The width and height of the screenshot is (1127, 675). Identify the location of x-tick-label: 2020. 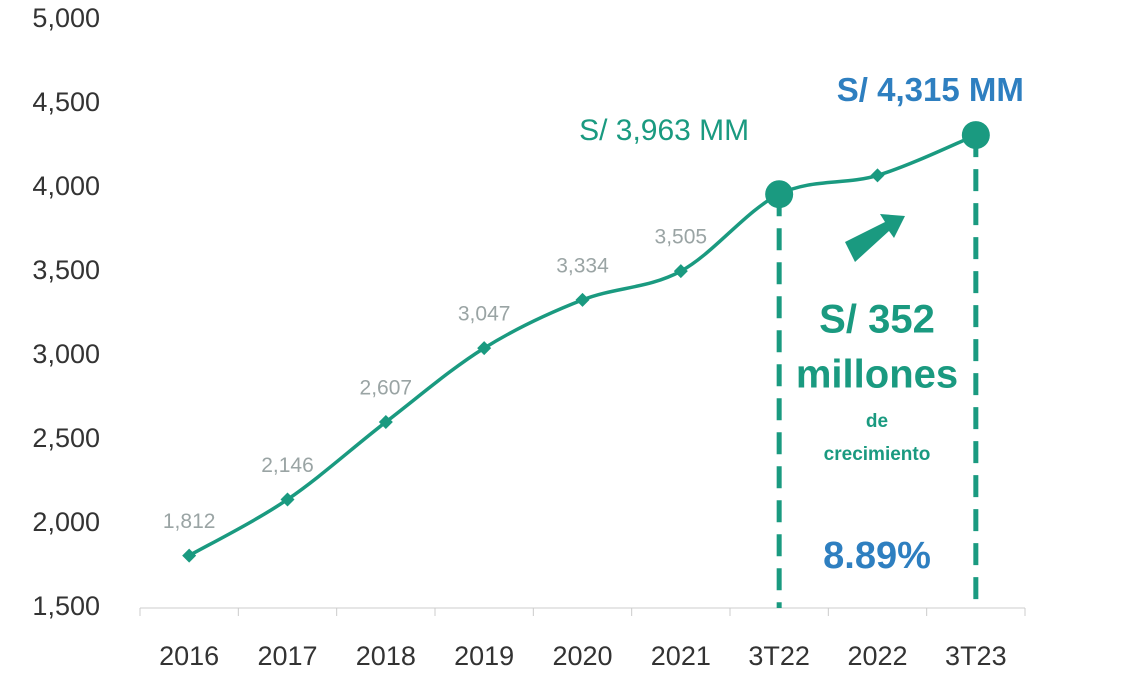
(582, 656).